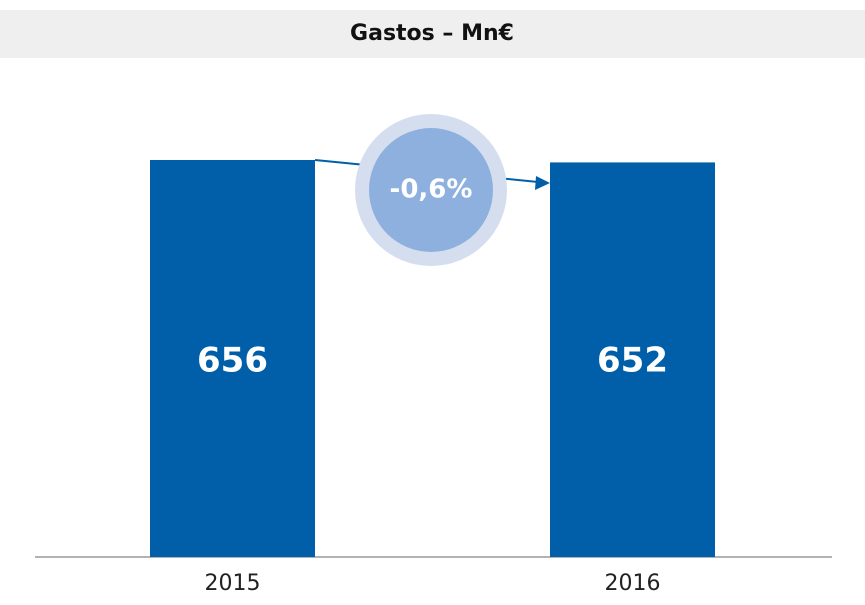  What do you see at coordinates (233, 583) in the screenshot?
I see `x-tick-label: 2015` at bounding box center [233, 583].